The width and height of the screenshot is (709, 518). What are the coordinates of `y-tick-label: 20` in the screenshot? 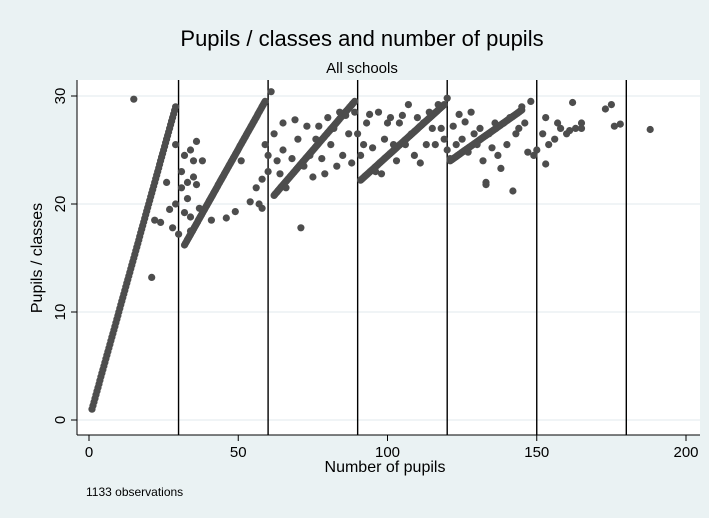 It's located at (60, 204).